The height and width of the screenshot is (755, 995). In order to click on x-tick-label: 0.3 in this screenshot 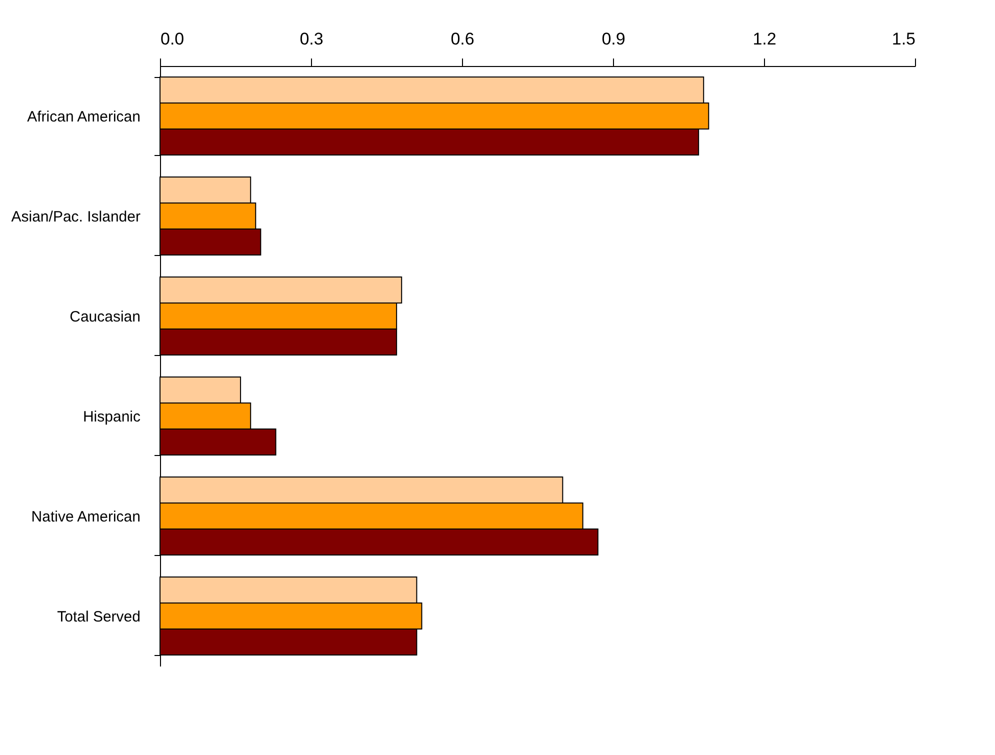, I will do `click(312, 39)`.